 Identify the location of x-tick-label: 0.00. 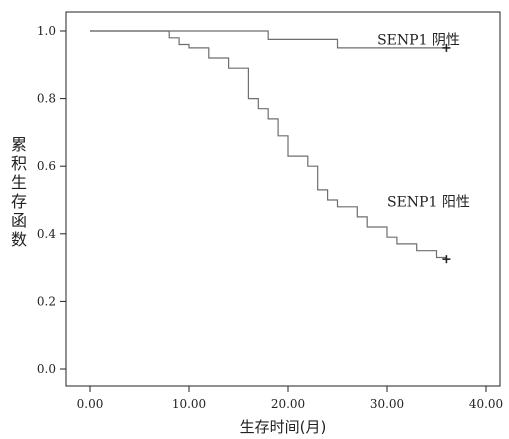
(90, 404).